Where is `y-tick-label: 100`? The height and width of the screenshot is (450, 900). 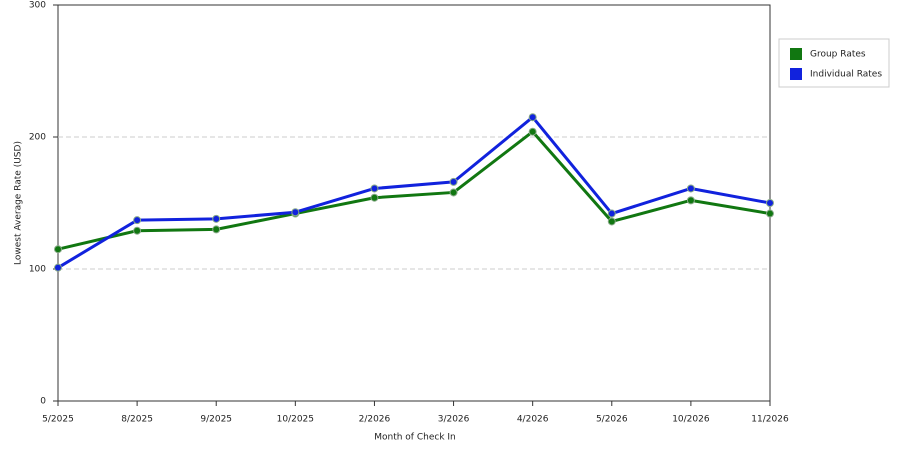
y-tick-label: 100 is located at coordinates (37, 270).